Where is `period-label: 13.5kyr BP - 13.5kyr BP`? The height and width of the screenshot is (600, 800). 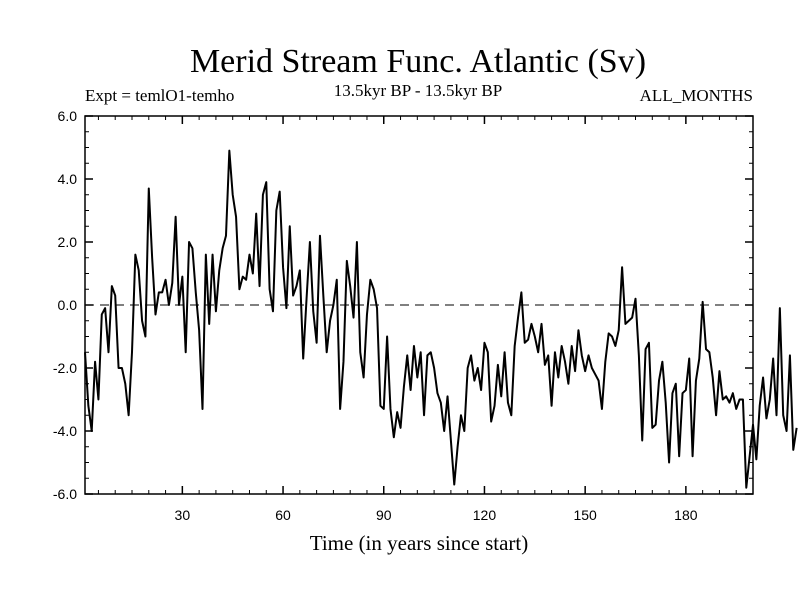 period-label: 13.5kyr BP - 13.5kyr BP is located at coordinates (418, 90).